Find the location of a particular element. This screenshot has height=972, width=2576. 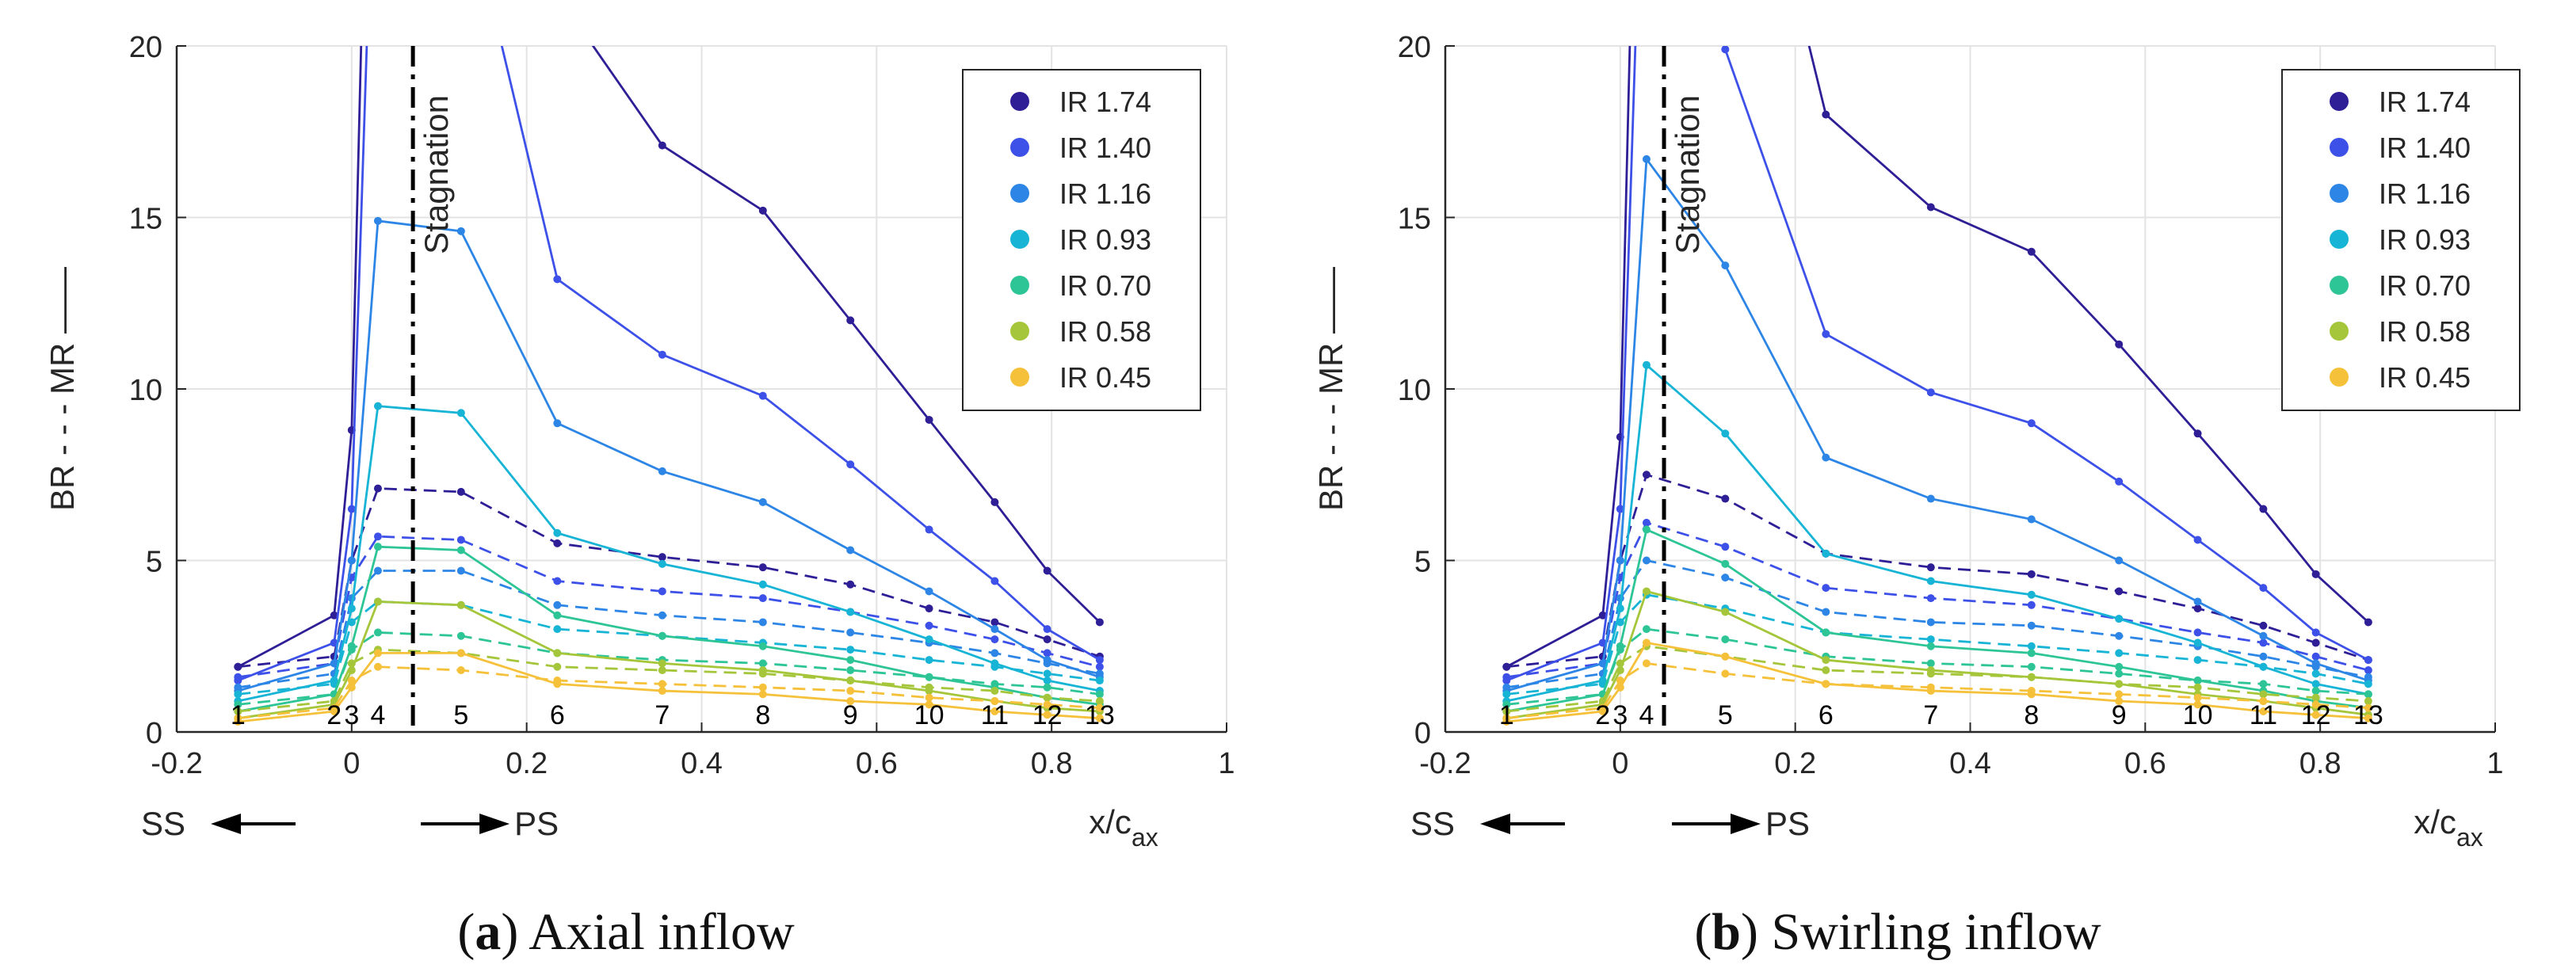

legend-label: IR 1.16 is located at coordinates (2425, 193).